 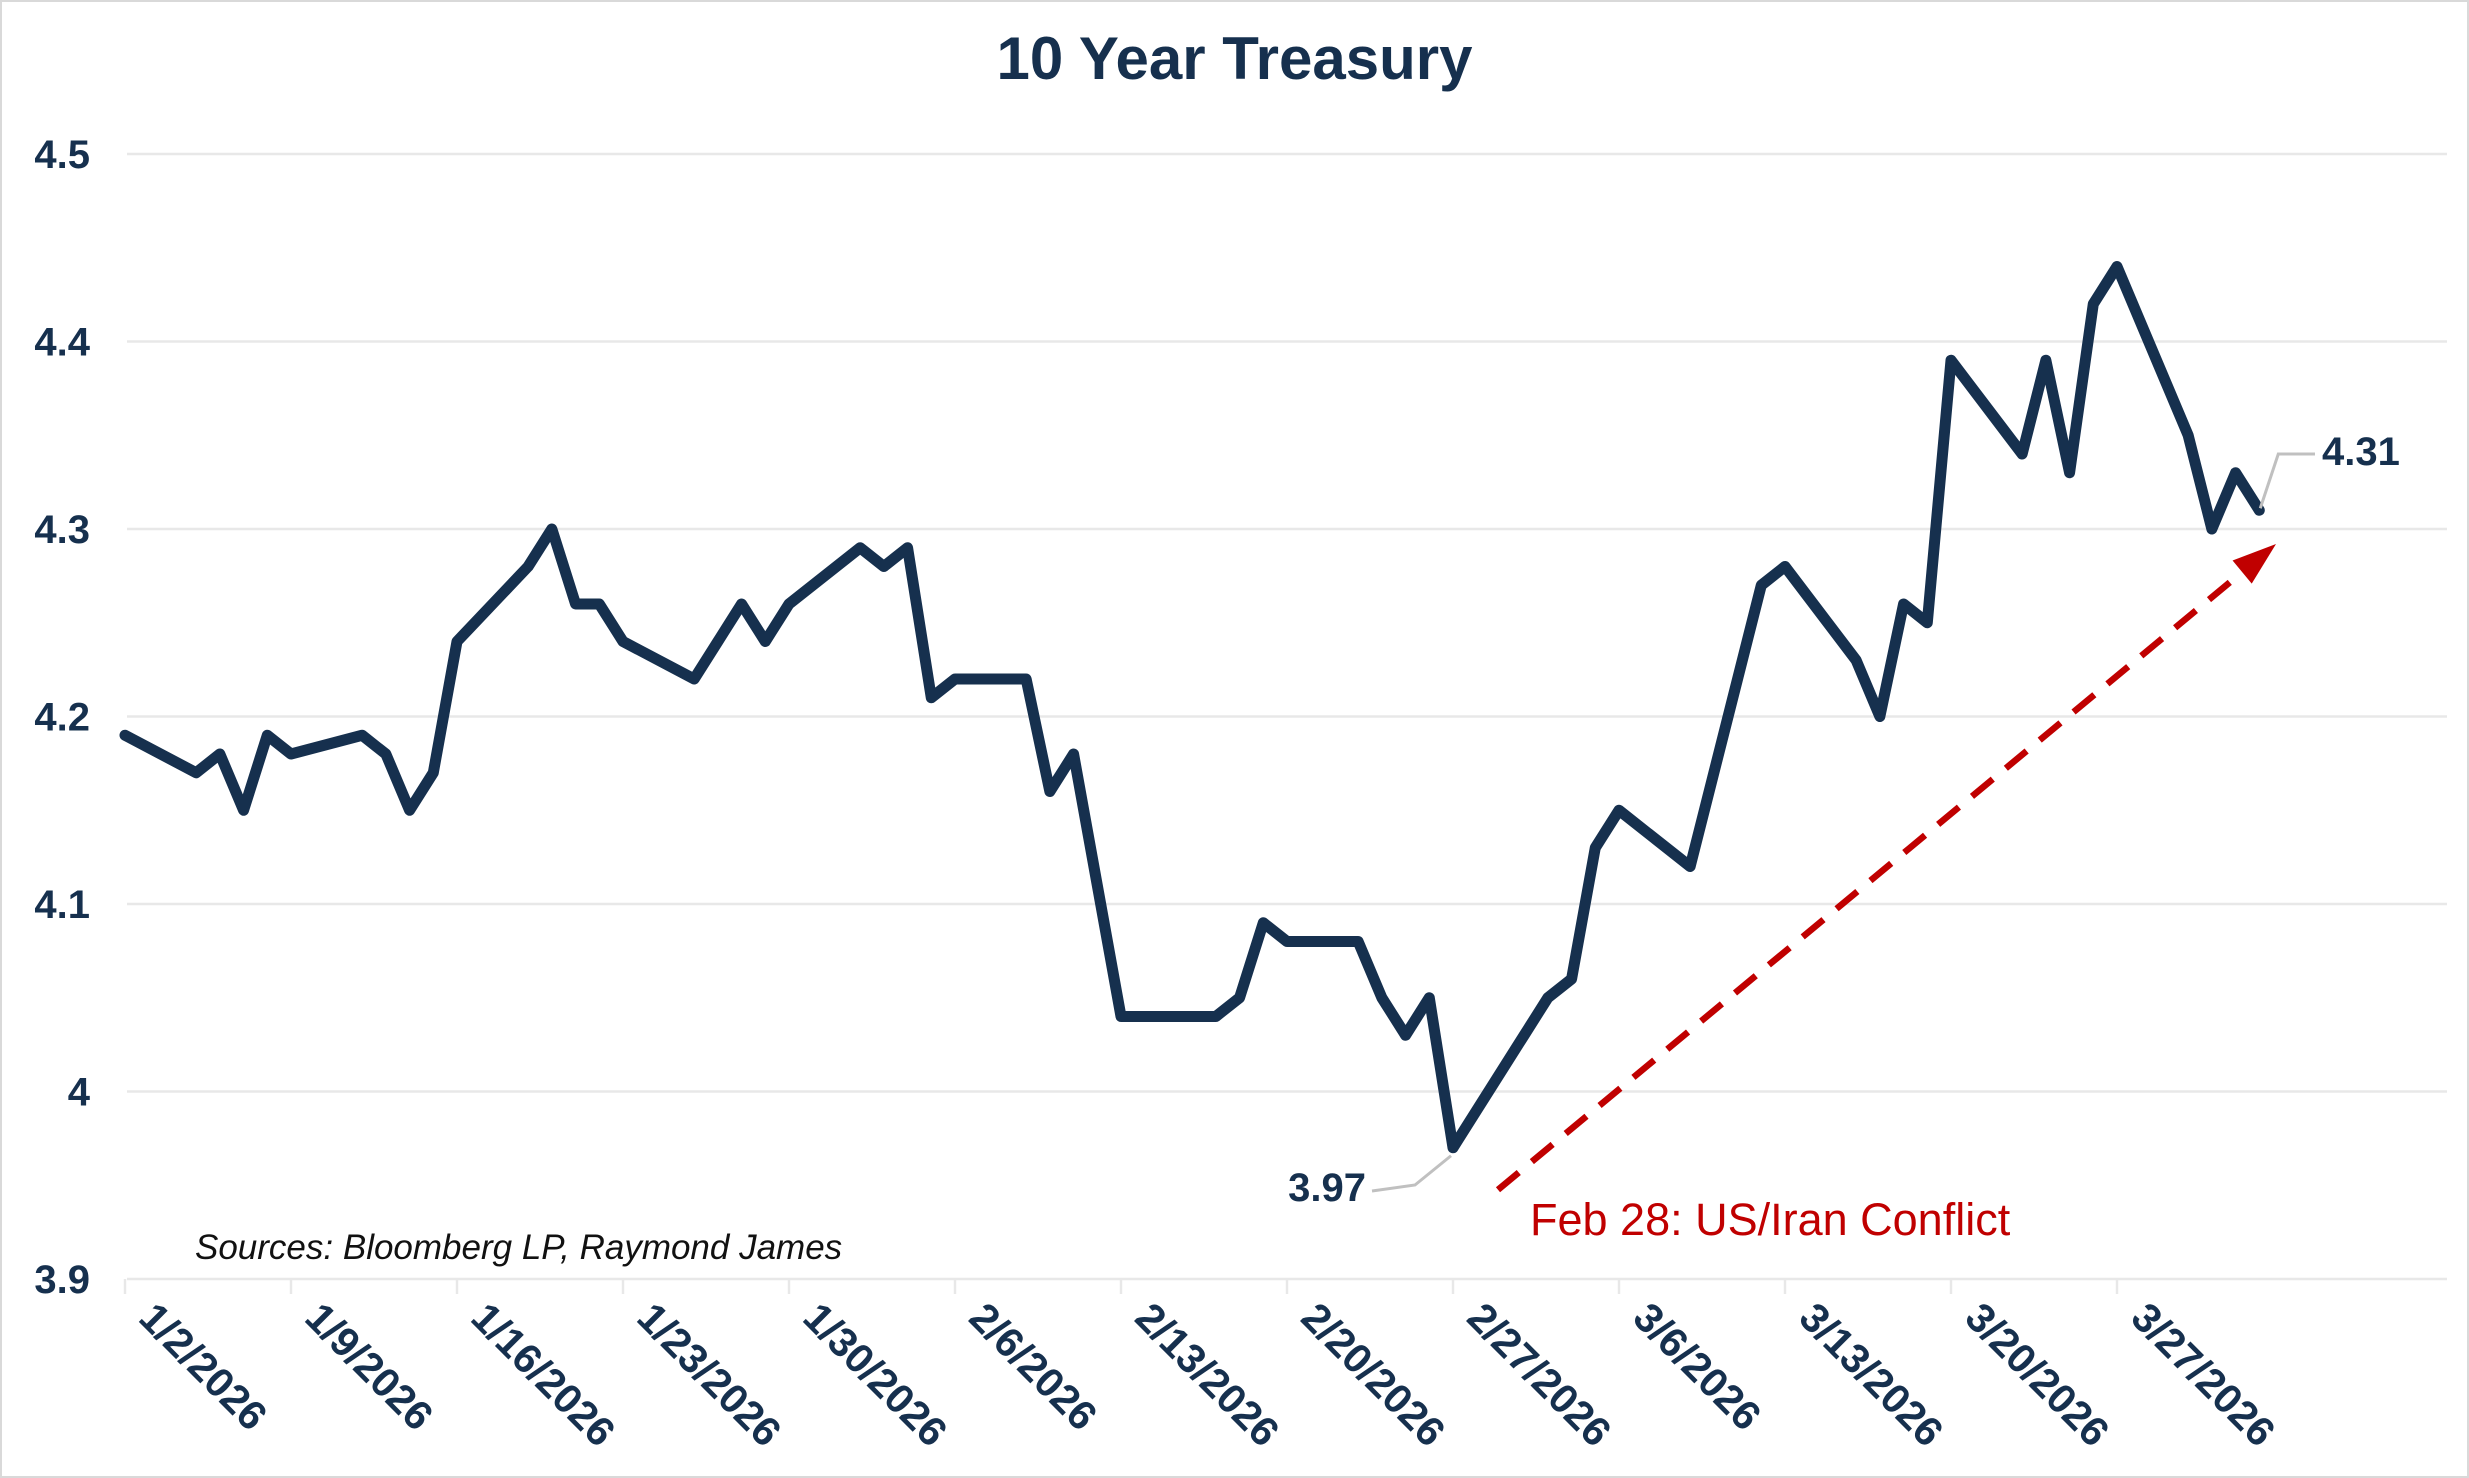 I want to click on y-axis-label: 4.1, so click(x=62, y=905).